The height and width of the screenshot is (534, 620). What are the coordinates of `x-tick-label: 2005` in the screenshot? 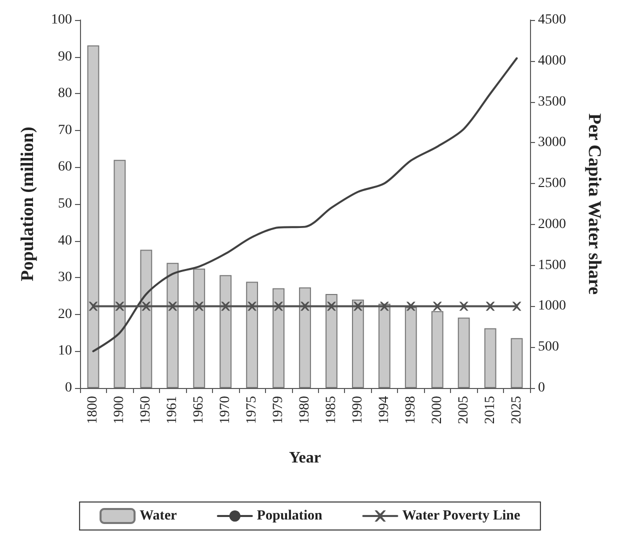 It's located at (464, 410).